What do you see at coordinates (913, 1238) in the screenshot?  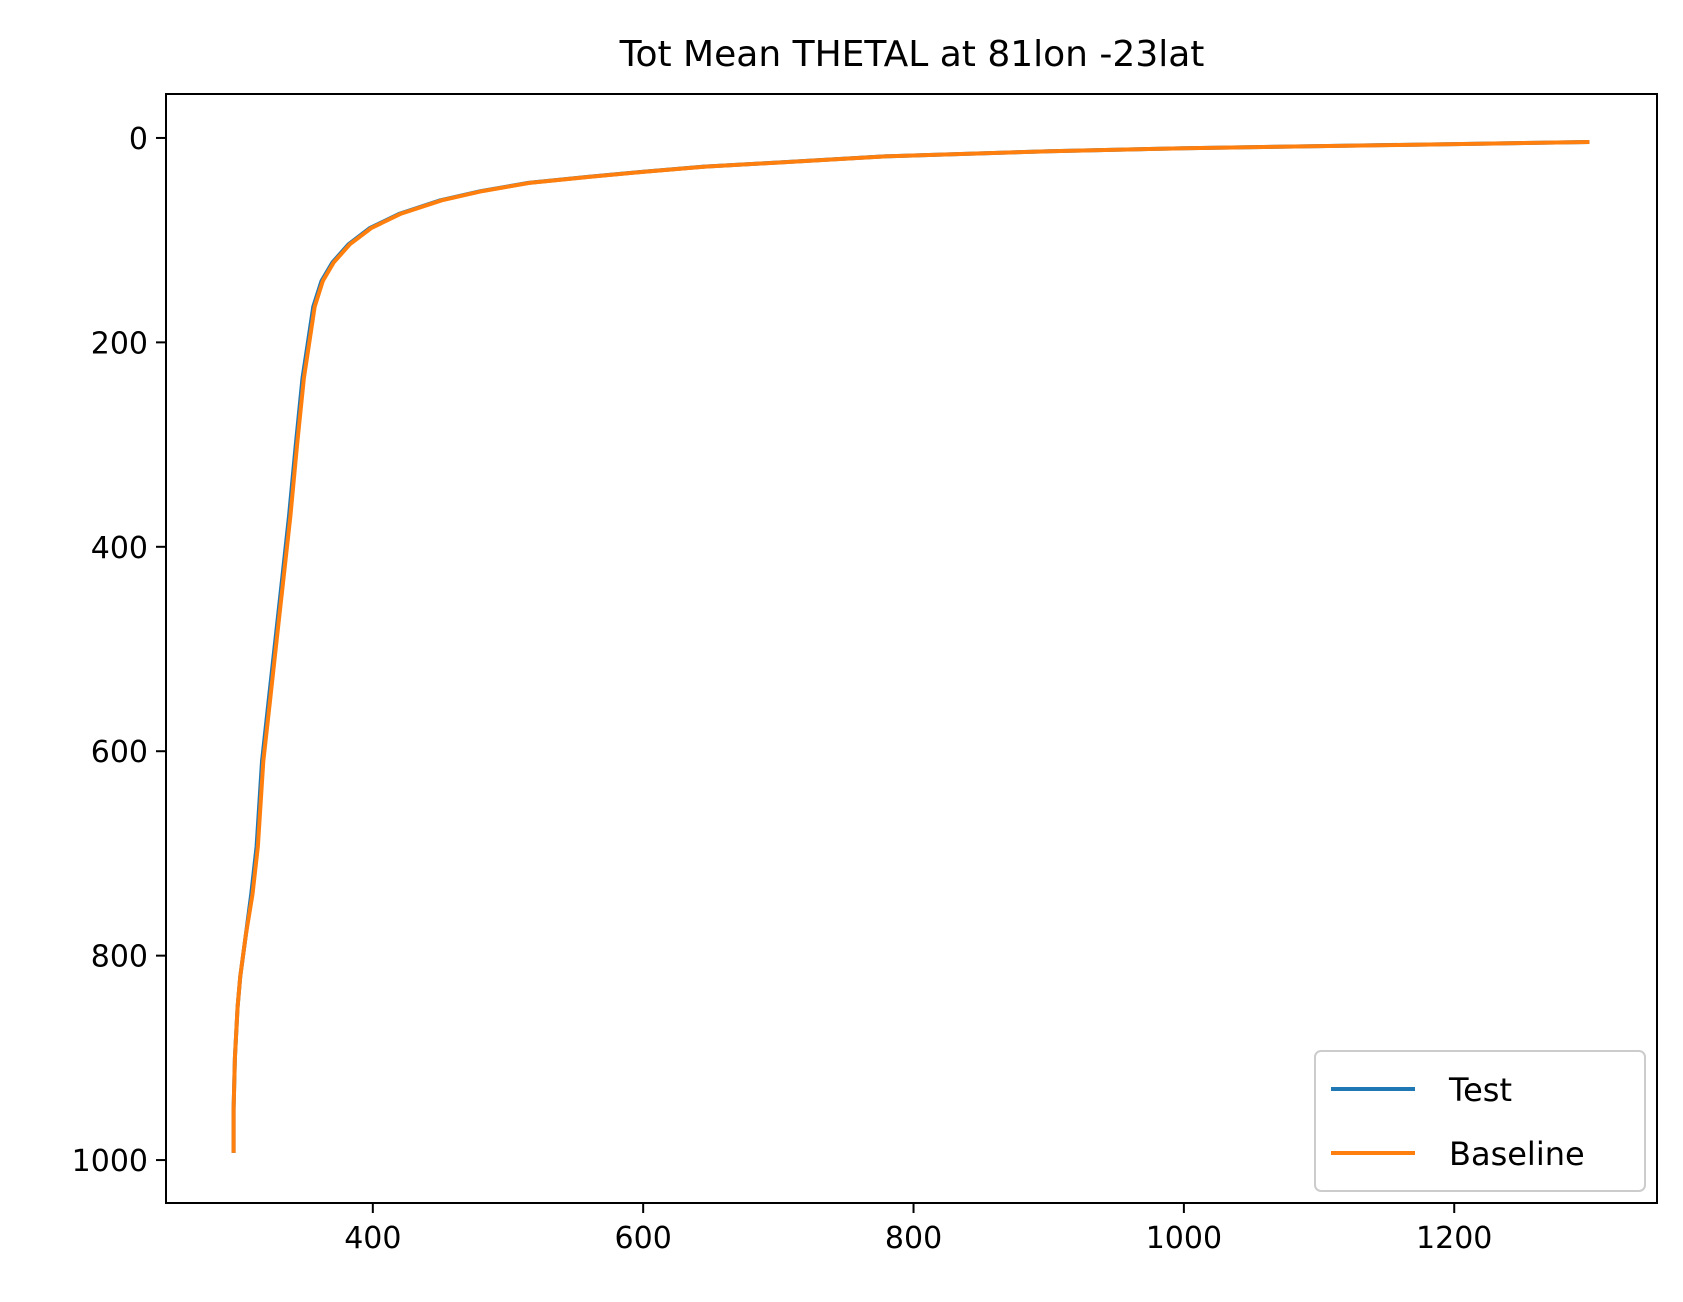 I see `x-tick-label: 800` at bounding box center [913, 1238].